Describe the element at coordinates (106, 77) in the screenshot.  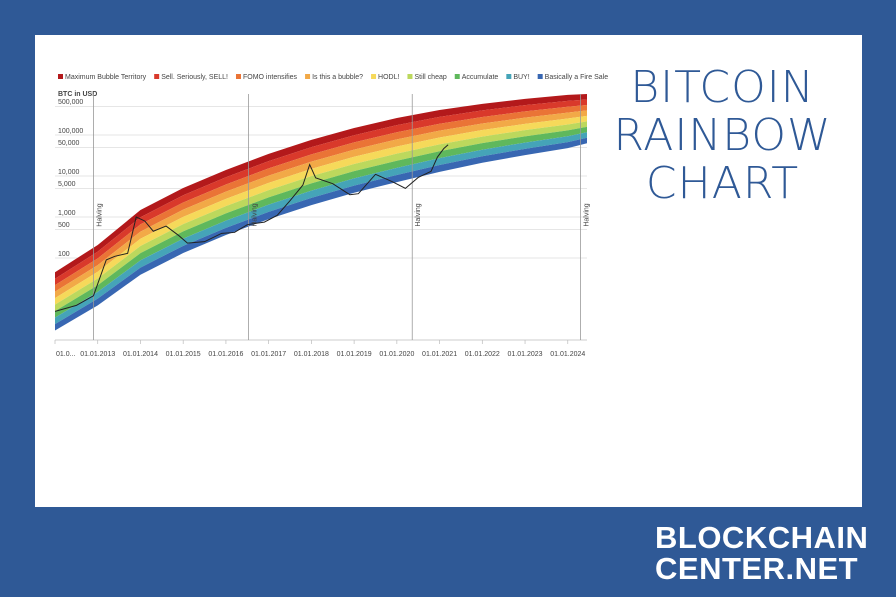
I see `legend-label: Maximum Bubble Territory` at that location.